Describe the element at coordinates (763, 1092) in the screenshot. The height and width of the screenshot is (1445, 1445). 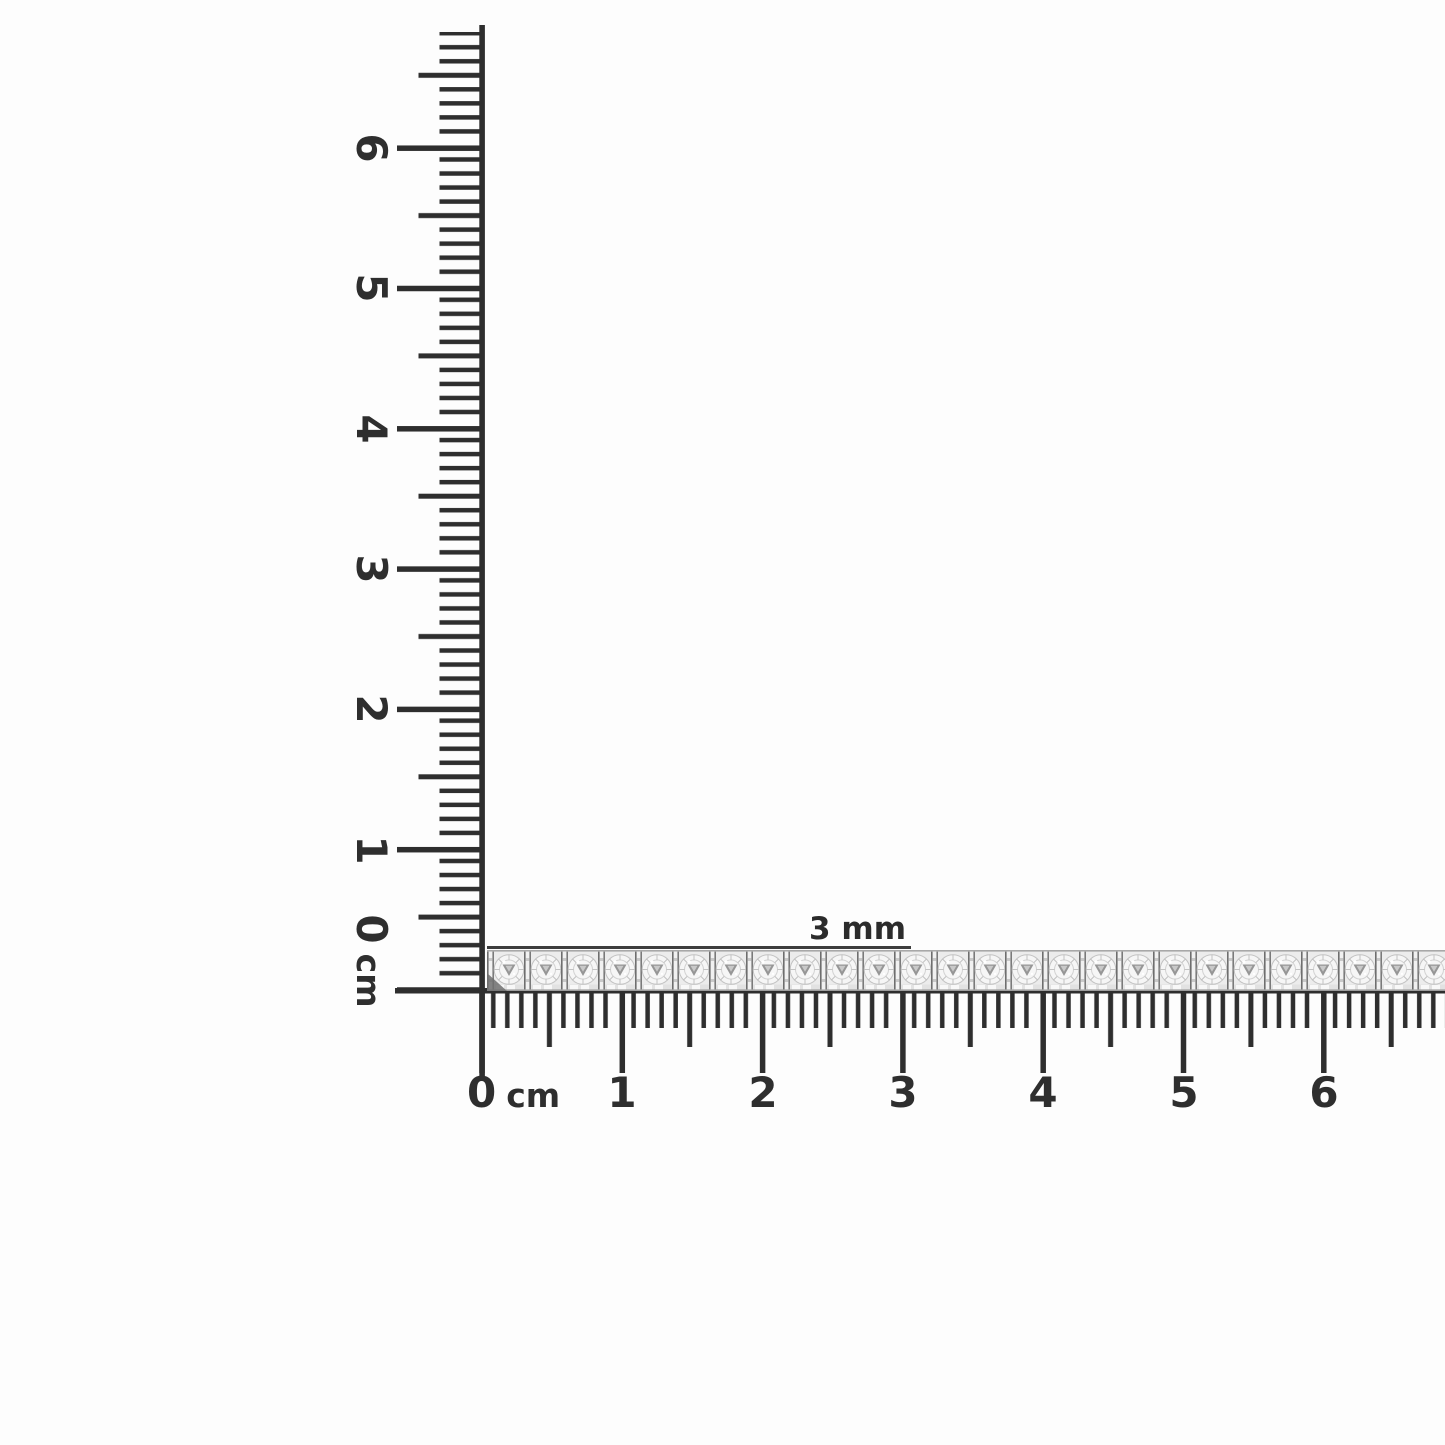
I see `horizontal-ruler-label-2: 2` at that location.